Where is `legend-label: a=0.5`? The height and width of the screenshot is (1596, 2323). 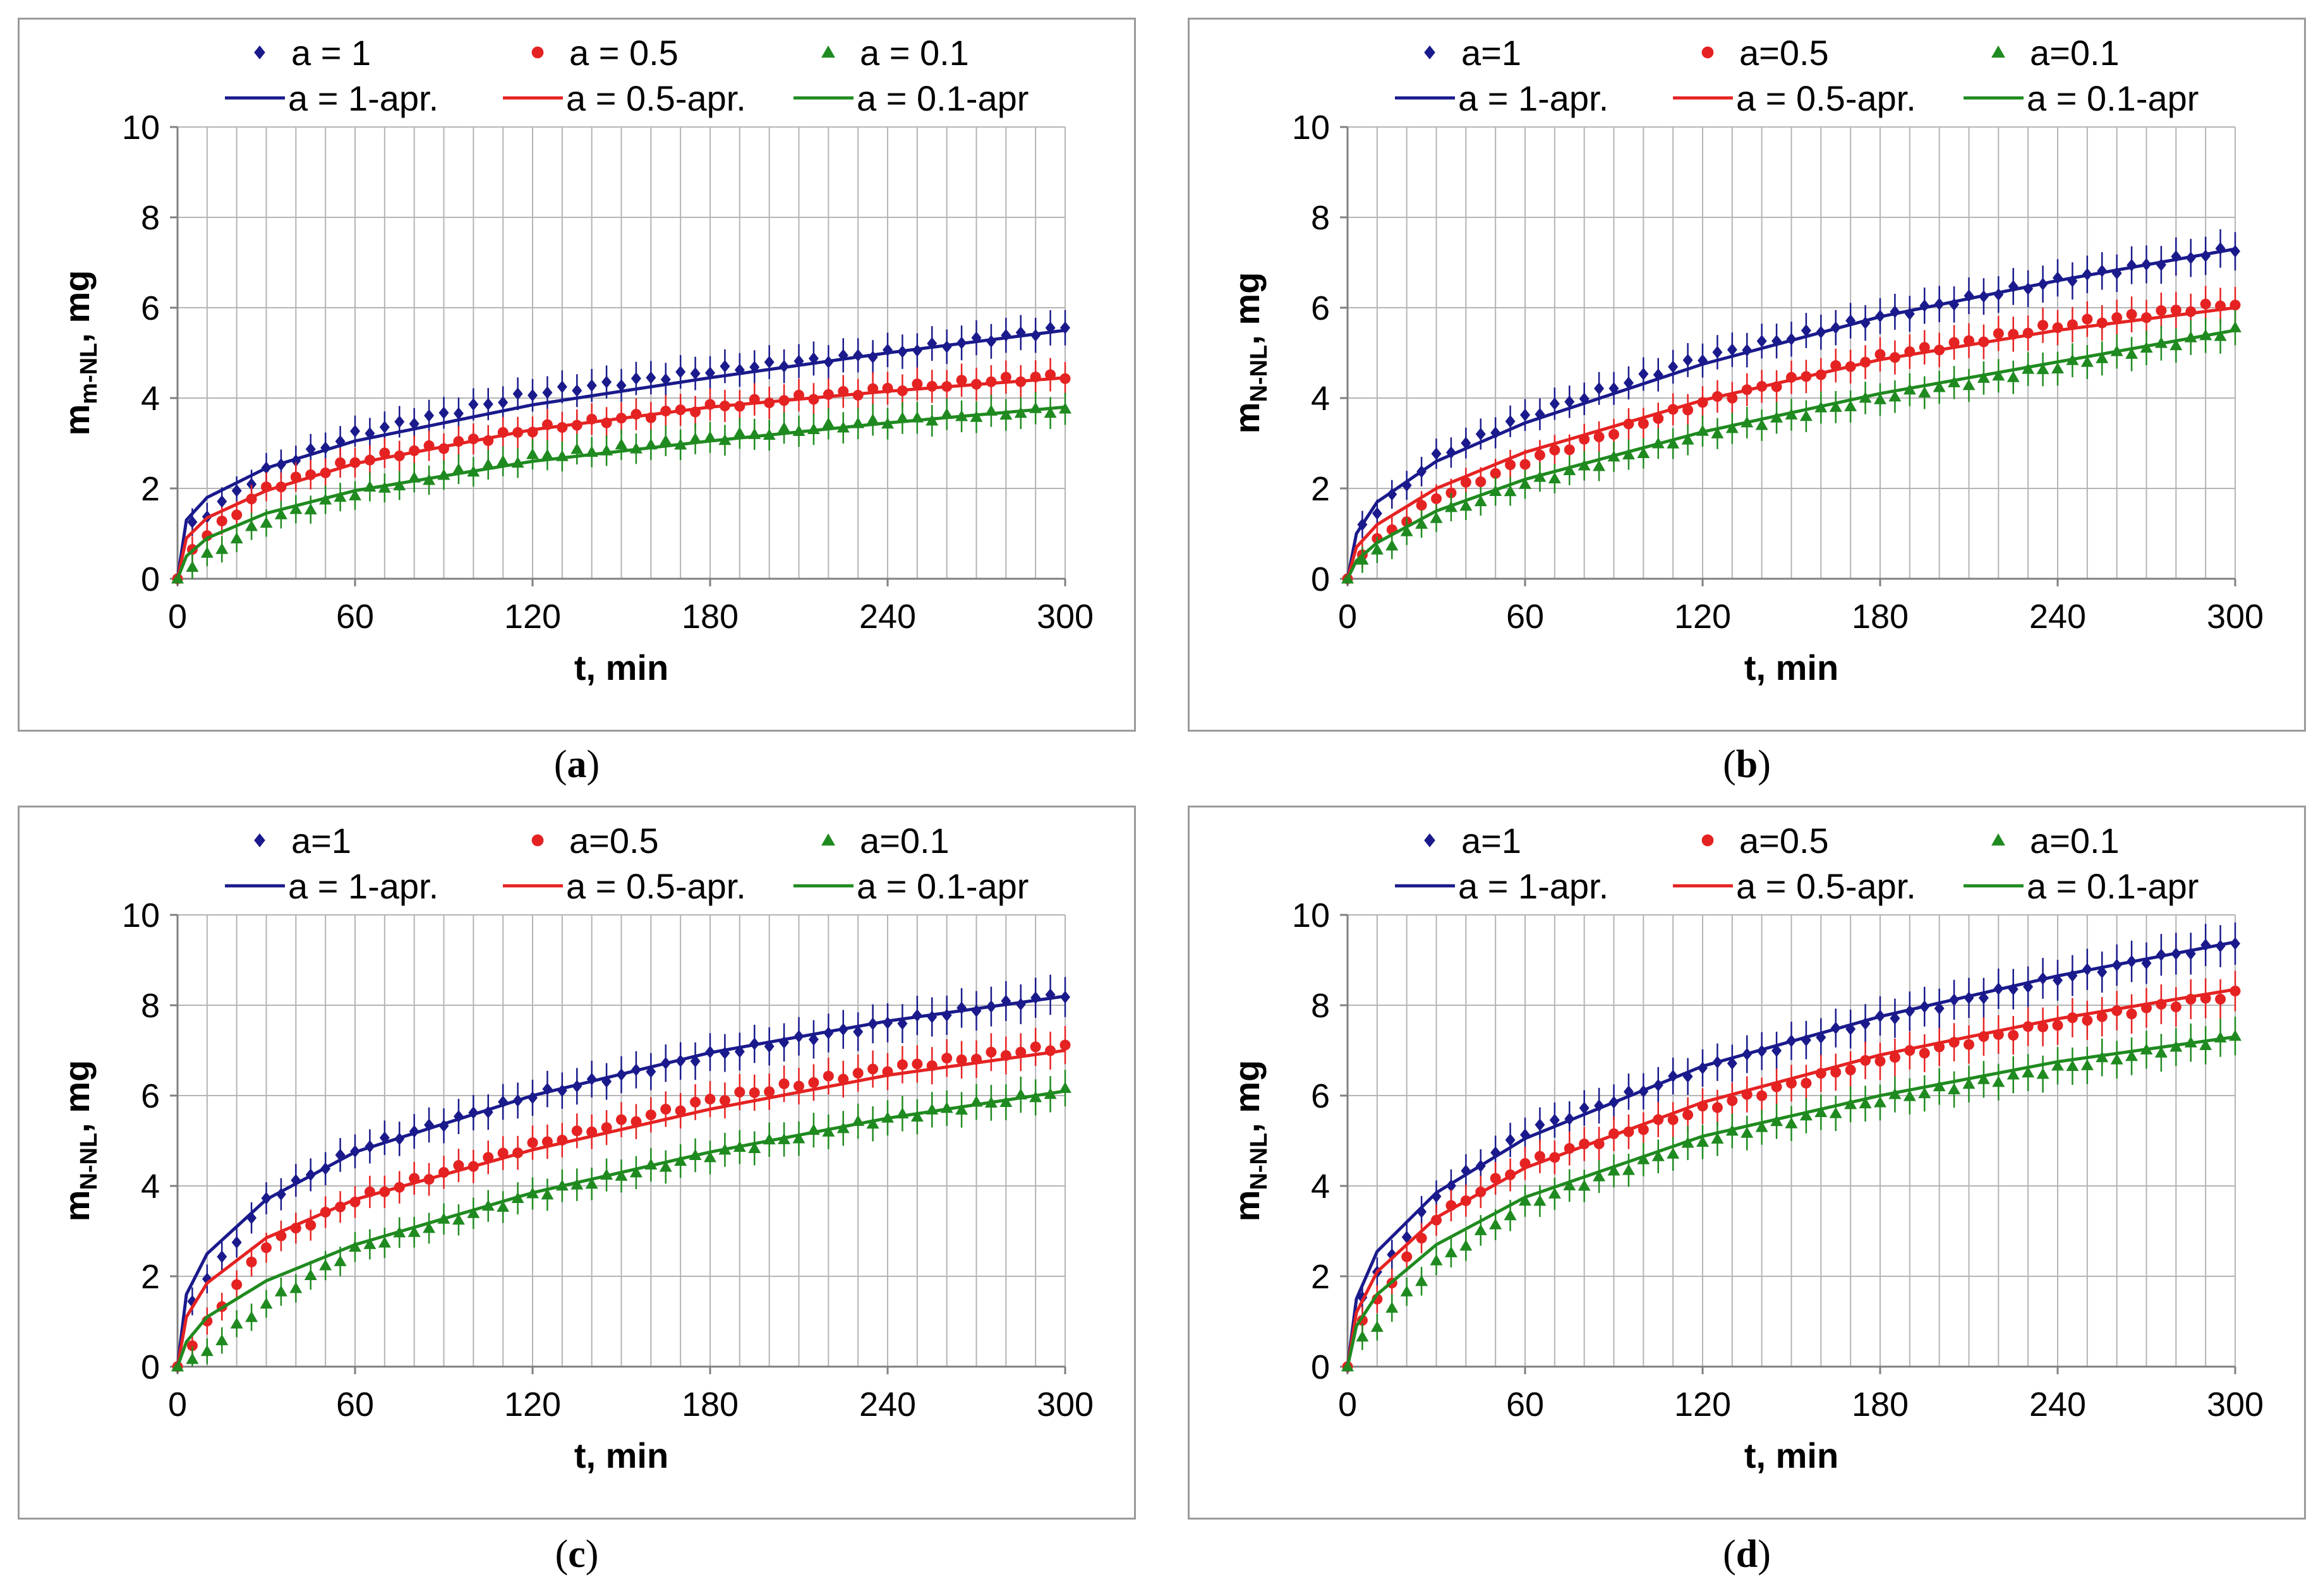
legend-label: a=0.5 is located at coordinates (1784, 841).